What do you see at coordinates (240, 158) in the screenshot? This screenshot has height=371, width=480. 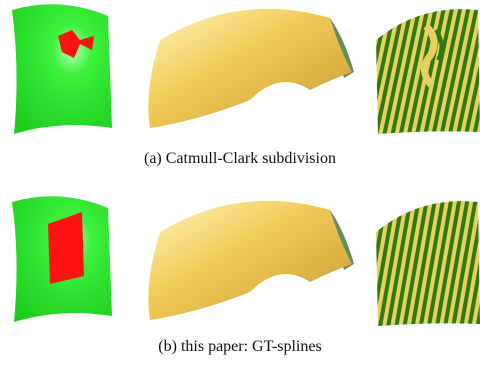 I see `caption-a: (a) Catmull-Clark subdivision` at bounding box center [240, 158].